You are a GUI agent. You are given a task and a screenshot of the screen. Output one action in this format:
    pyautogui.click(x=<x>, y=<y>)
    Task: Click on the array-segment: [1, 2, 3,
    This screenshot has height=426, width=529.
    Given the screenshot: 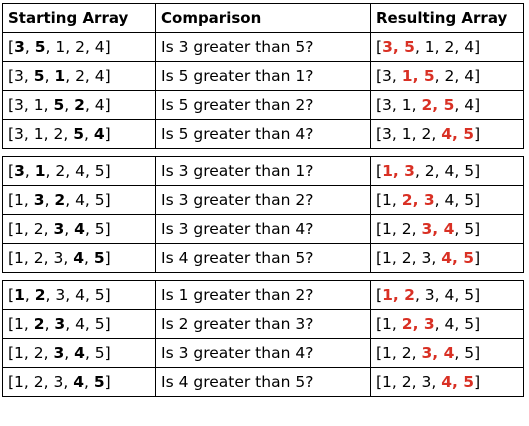 What is the action you would take?
    pyautogui.click(x=409, y=258)
    